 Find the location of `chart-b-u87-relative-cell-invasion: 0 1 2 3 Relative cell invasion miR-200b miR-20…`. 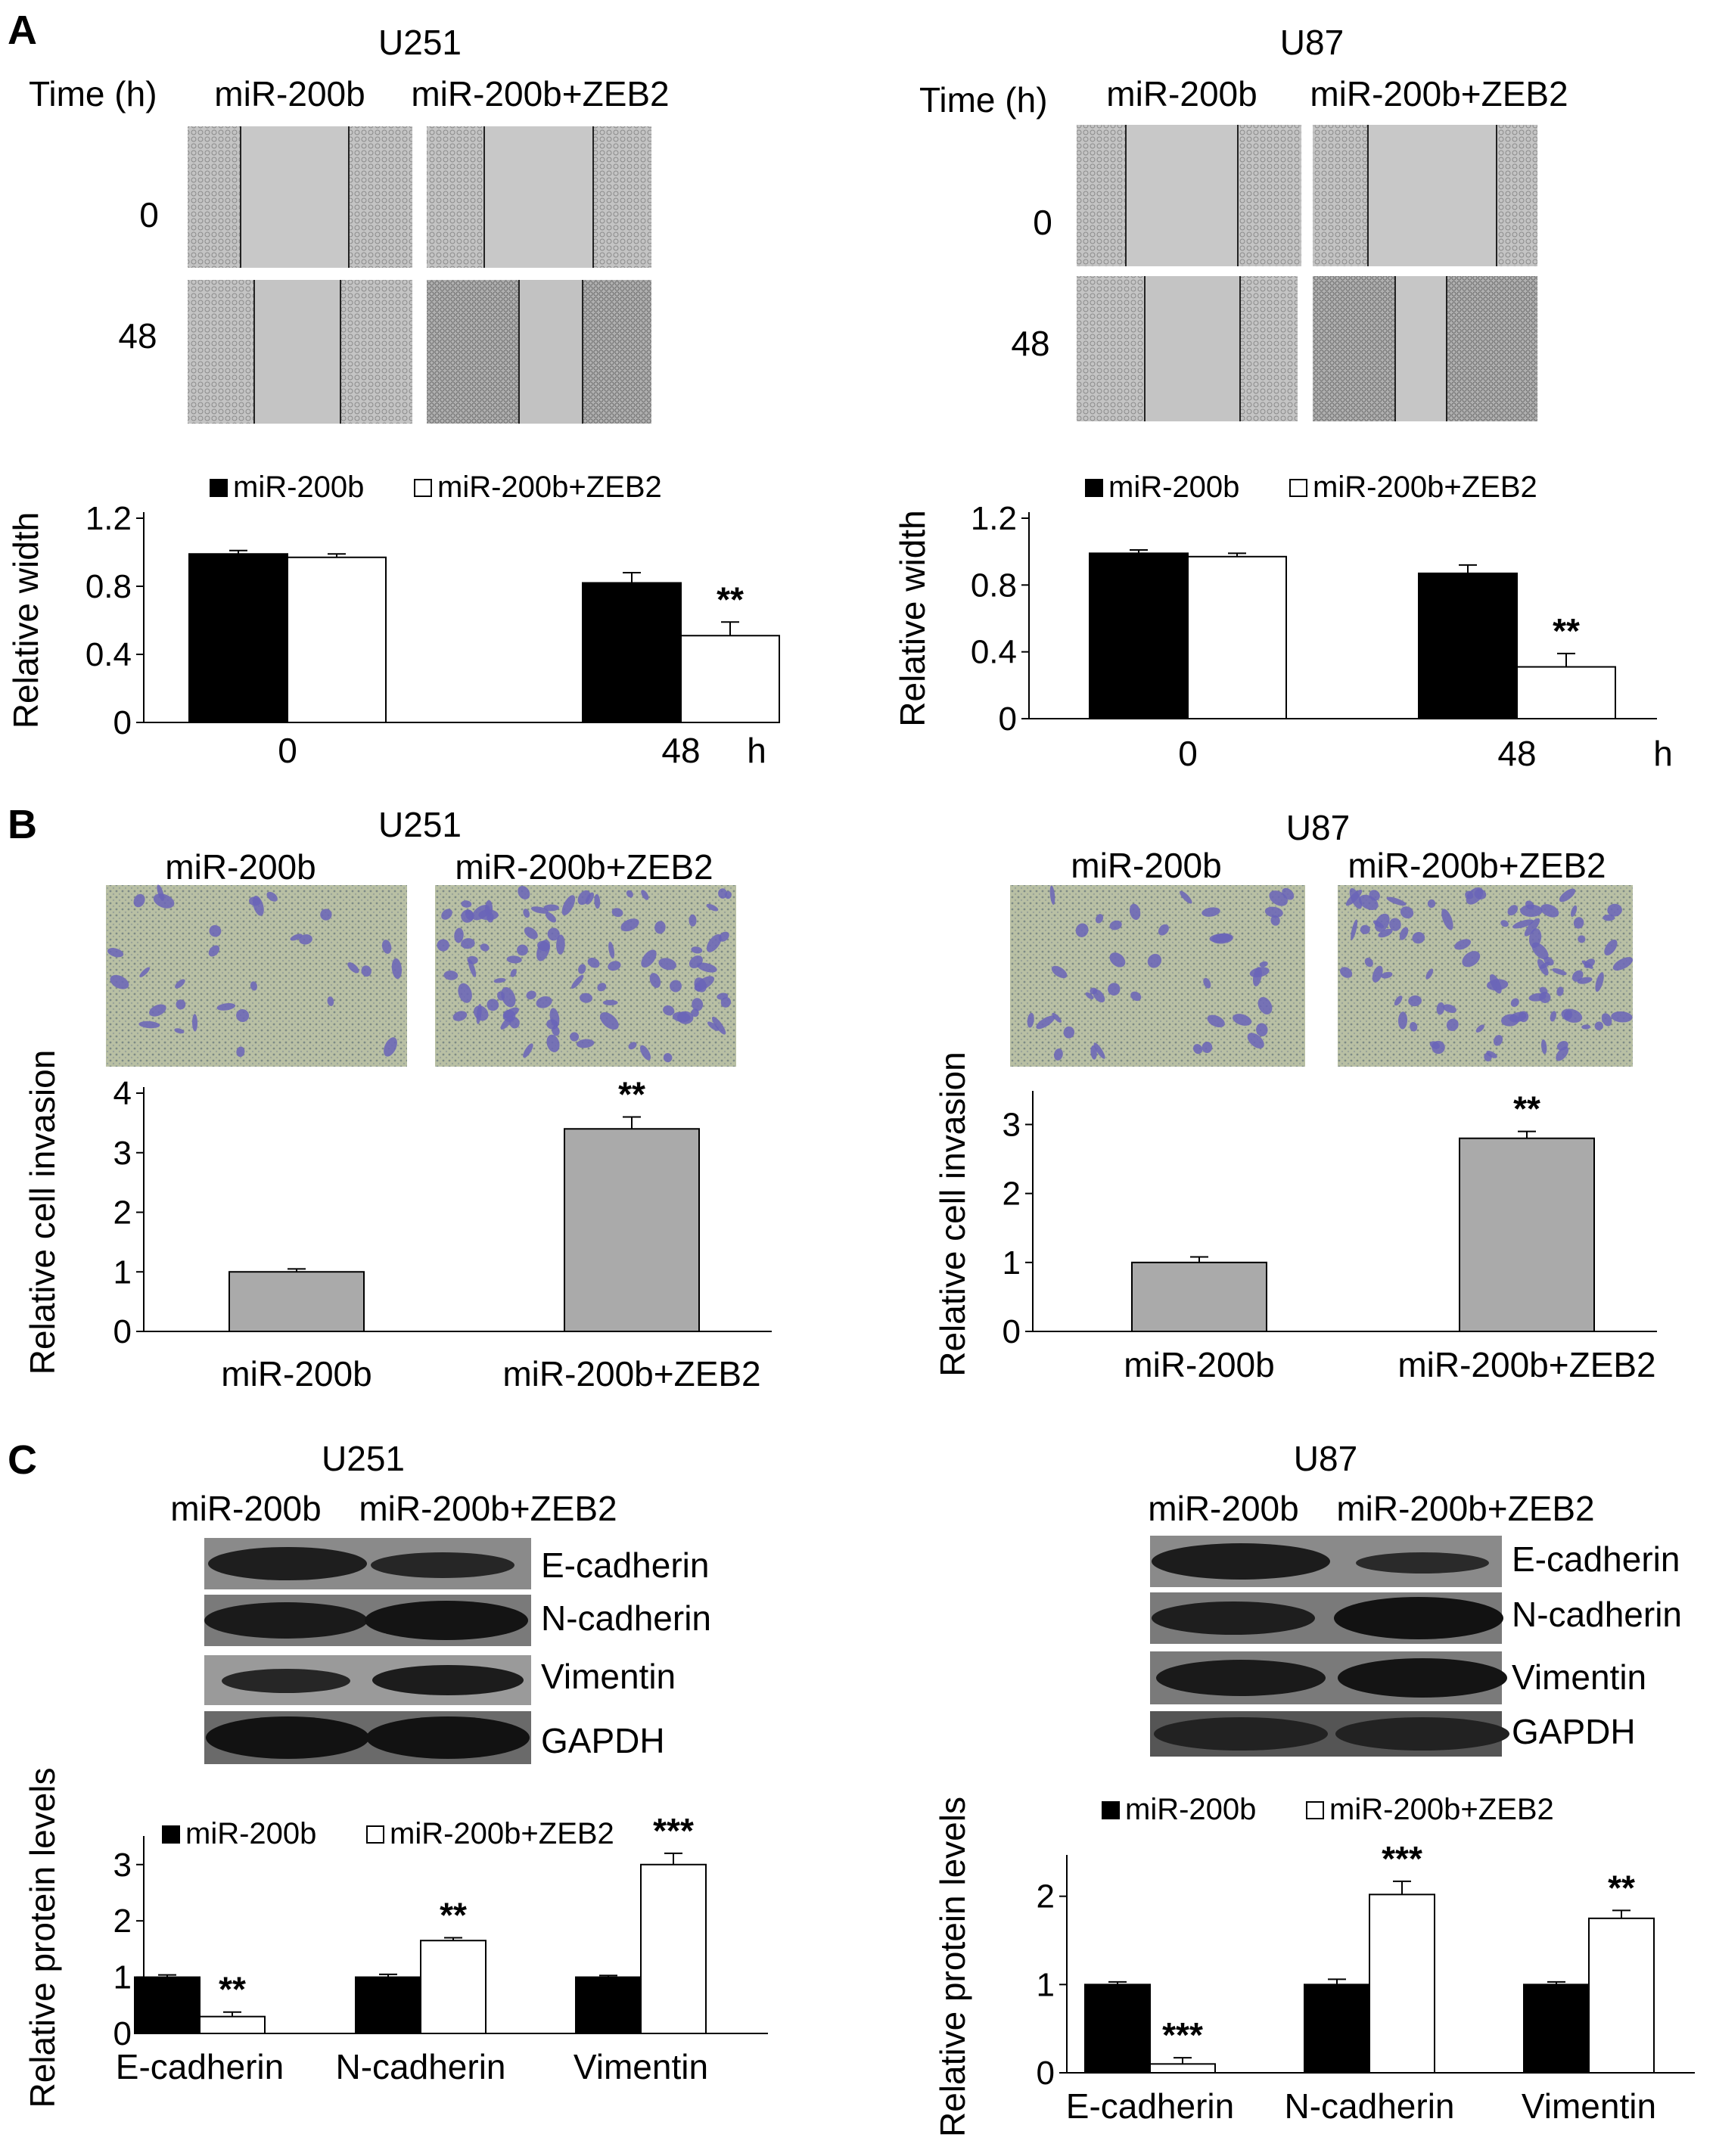

chart-b-u87-relative-cell-invasion: 0 1 2 3 Relative cell invasion miR-200b miR-20… is located at coordinates (1295, 1218).